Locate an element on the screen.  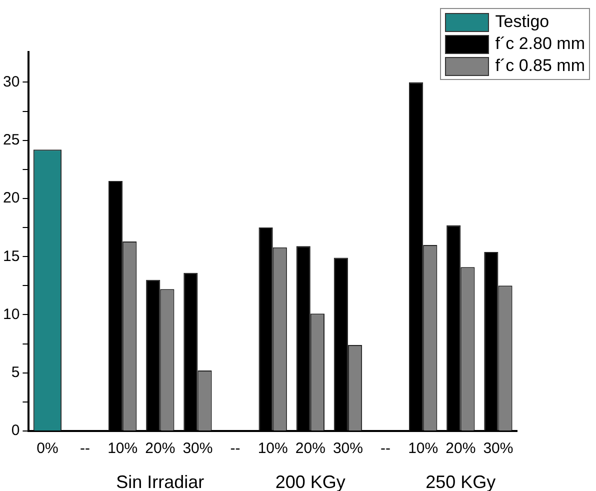
y-tick-label: 20 is located at coordinates (11, 198).